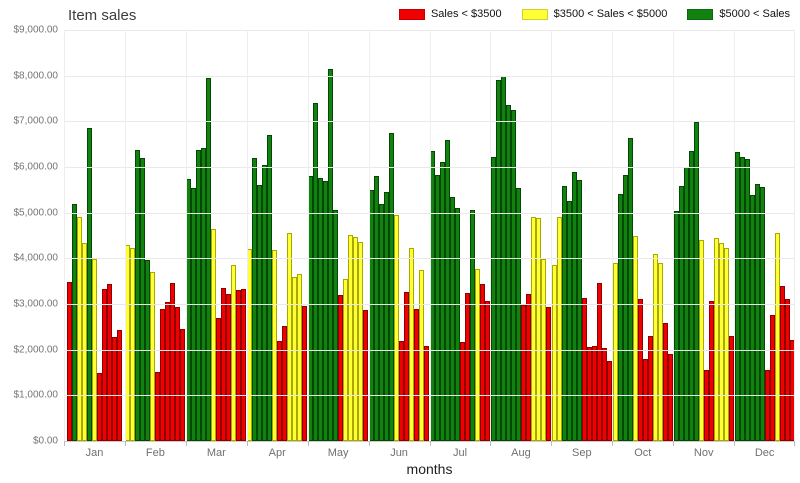 This screenshot has width=800, height=483. What do you see at coordinates (155, 235) in the screenshot?
I see `month-group-feb` at bounding box center [155, 235].